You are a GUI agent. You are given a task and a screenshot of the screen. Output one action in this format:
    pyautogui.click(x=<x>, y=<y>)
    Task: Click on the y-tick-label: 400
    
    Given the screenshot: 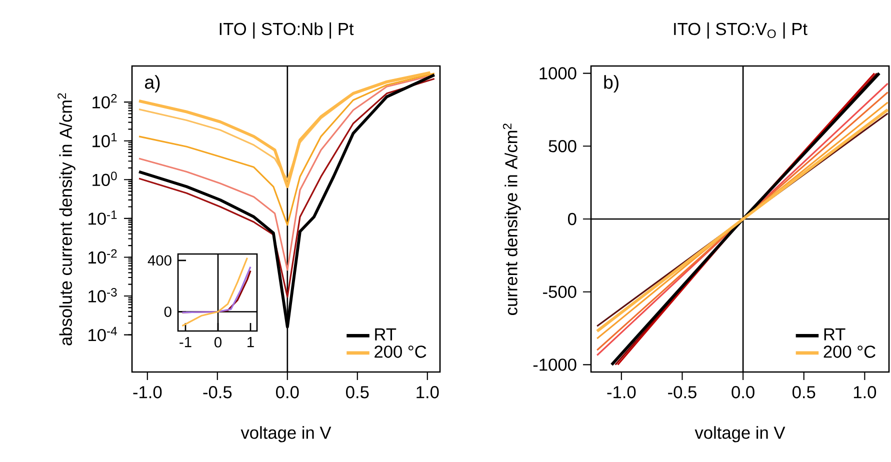 What is the action you would take?
    pyautogui.click(x=160, y=260)
    